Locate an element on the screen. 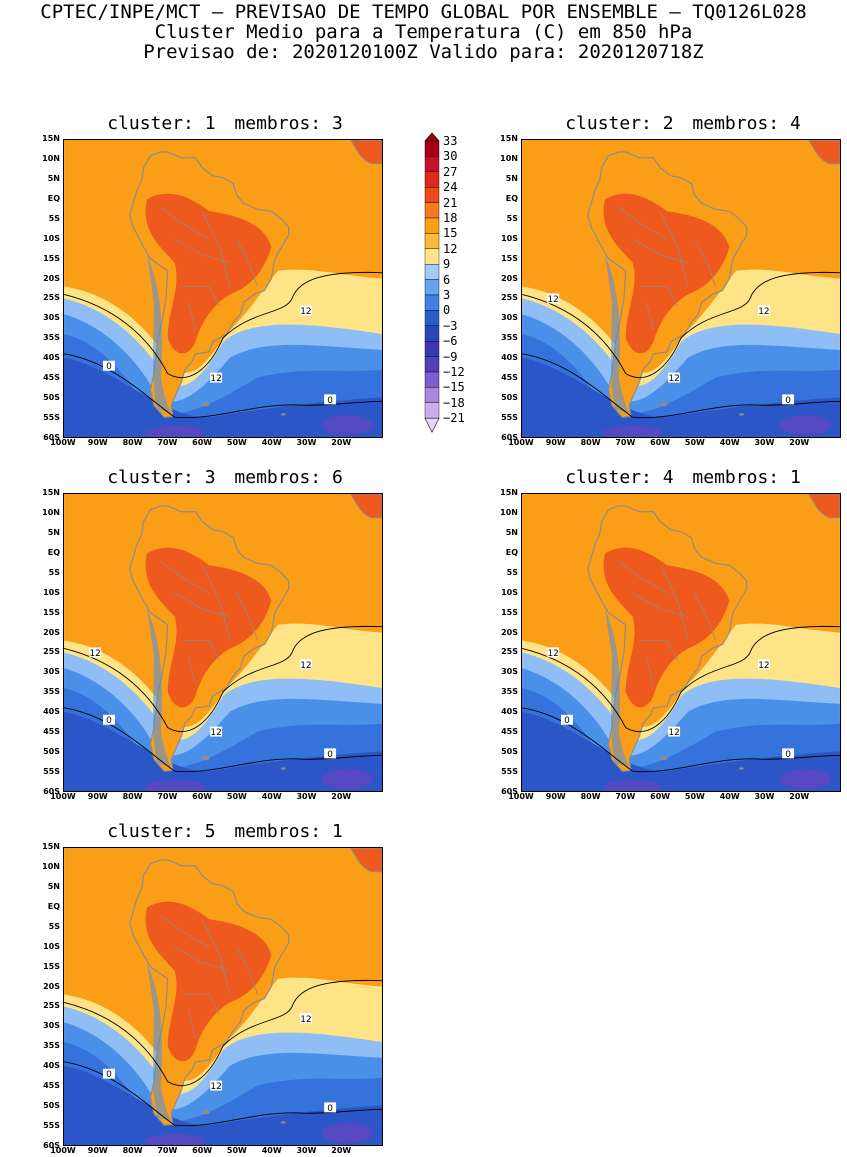  colorbar-label: −12 is located at coordinates (454, 372).